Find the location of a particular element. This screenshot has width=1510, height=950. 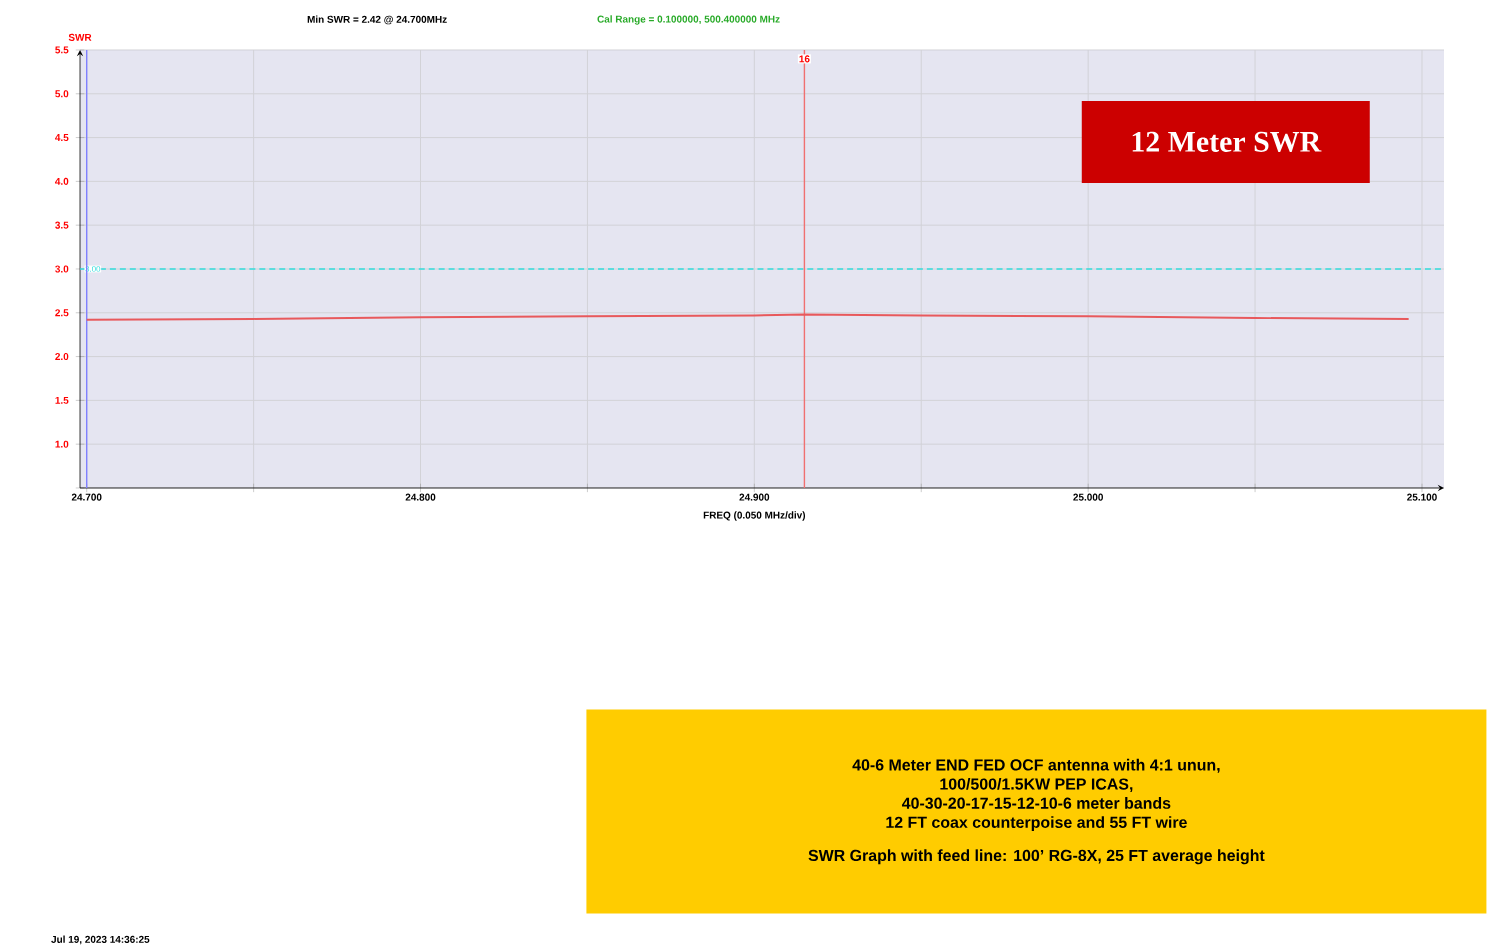

text: 12 Meter SWR is located at coordinates (1227, 142).